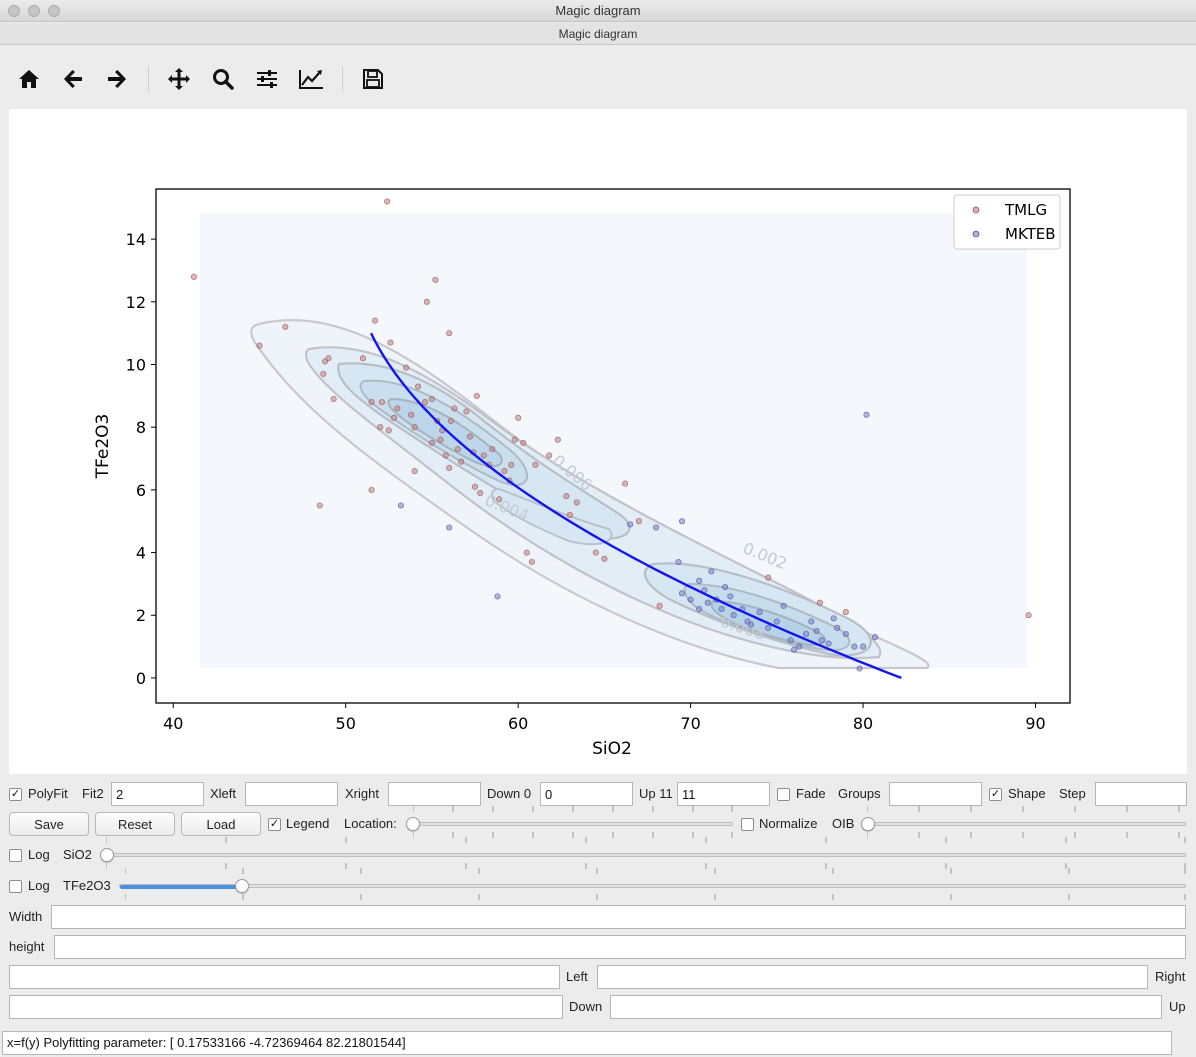 Image resolution: width=1196 pixels, height=1057 pixels. What do you see at coordinates (598, 77) in the screenshot?
I see `navigation-toolbar` at bounding box center [598, 77].